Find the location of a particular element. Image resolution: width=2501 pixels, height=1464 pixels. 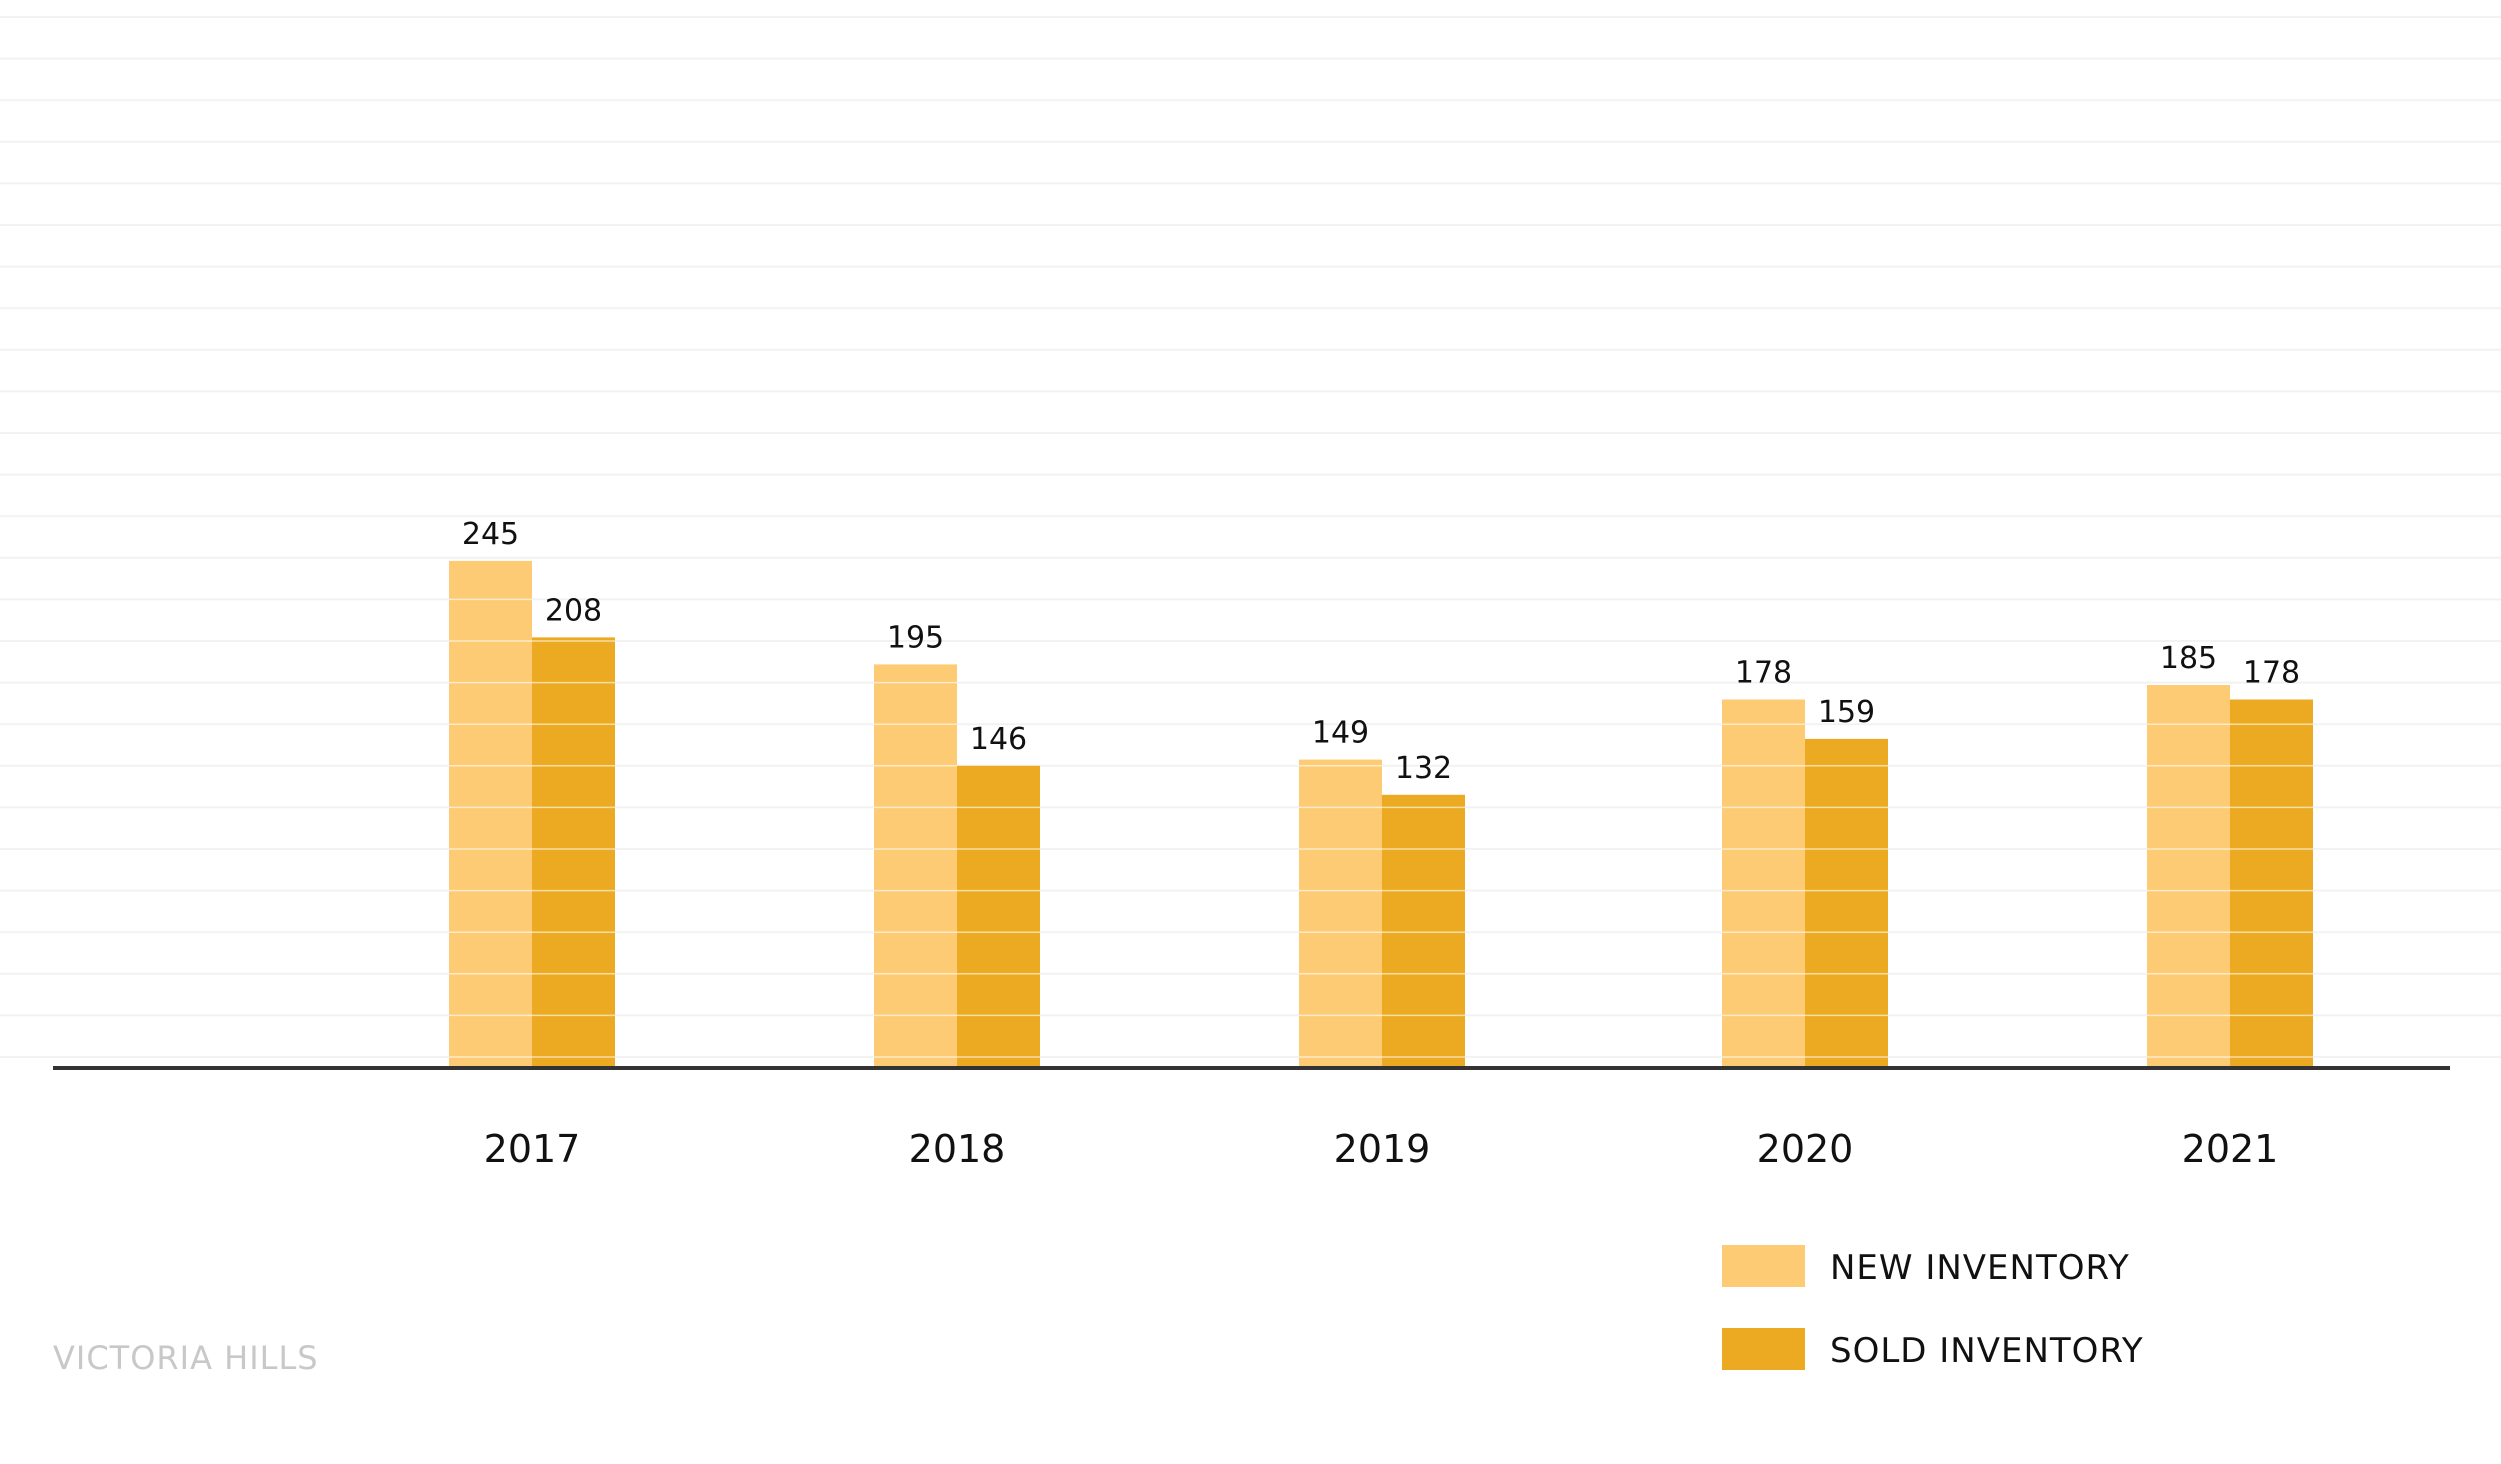

new-inventory-value-label-2020: 178 is located at coordinates (1763, 673).